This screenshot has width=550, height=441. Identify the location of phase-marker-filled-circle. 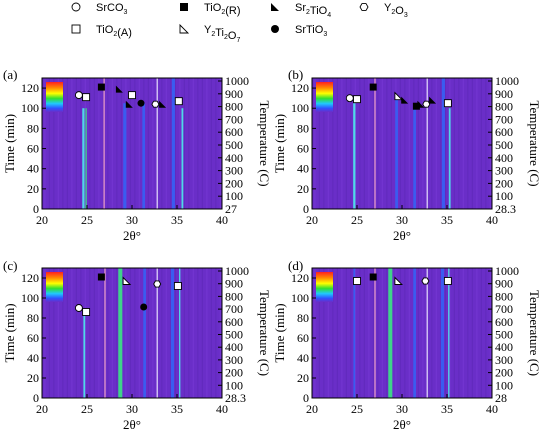
(144, 307).